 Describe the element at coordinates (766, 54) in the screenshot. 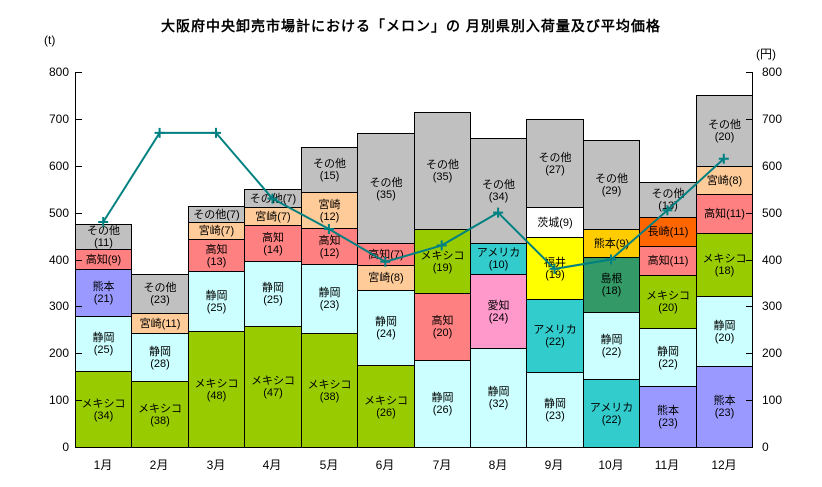

I see `right-axis-unit-label: (円)` at that location.